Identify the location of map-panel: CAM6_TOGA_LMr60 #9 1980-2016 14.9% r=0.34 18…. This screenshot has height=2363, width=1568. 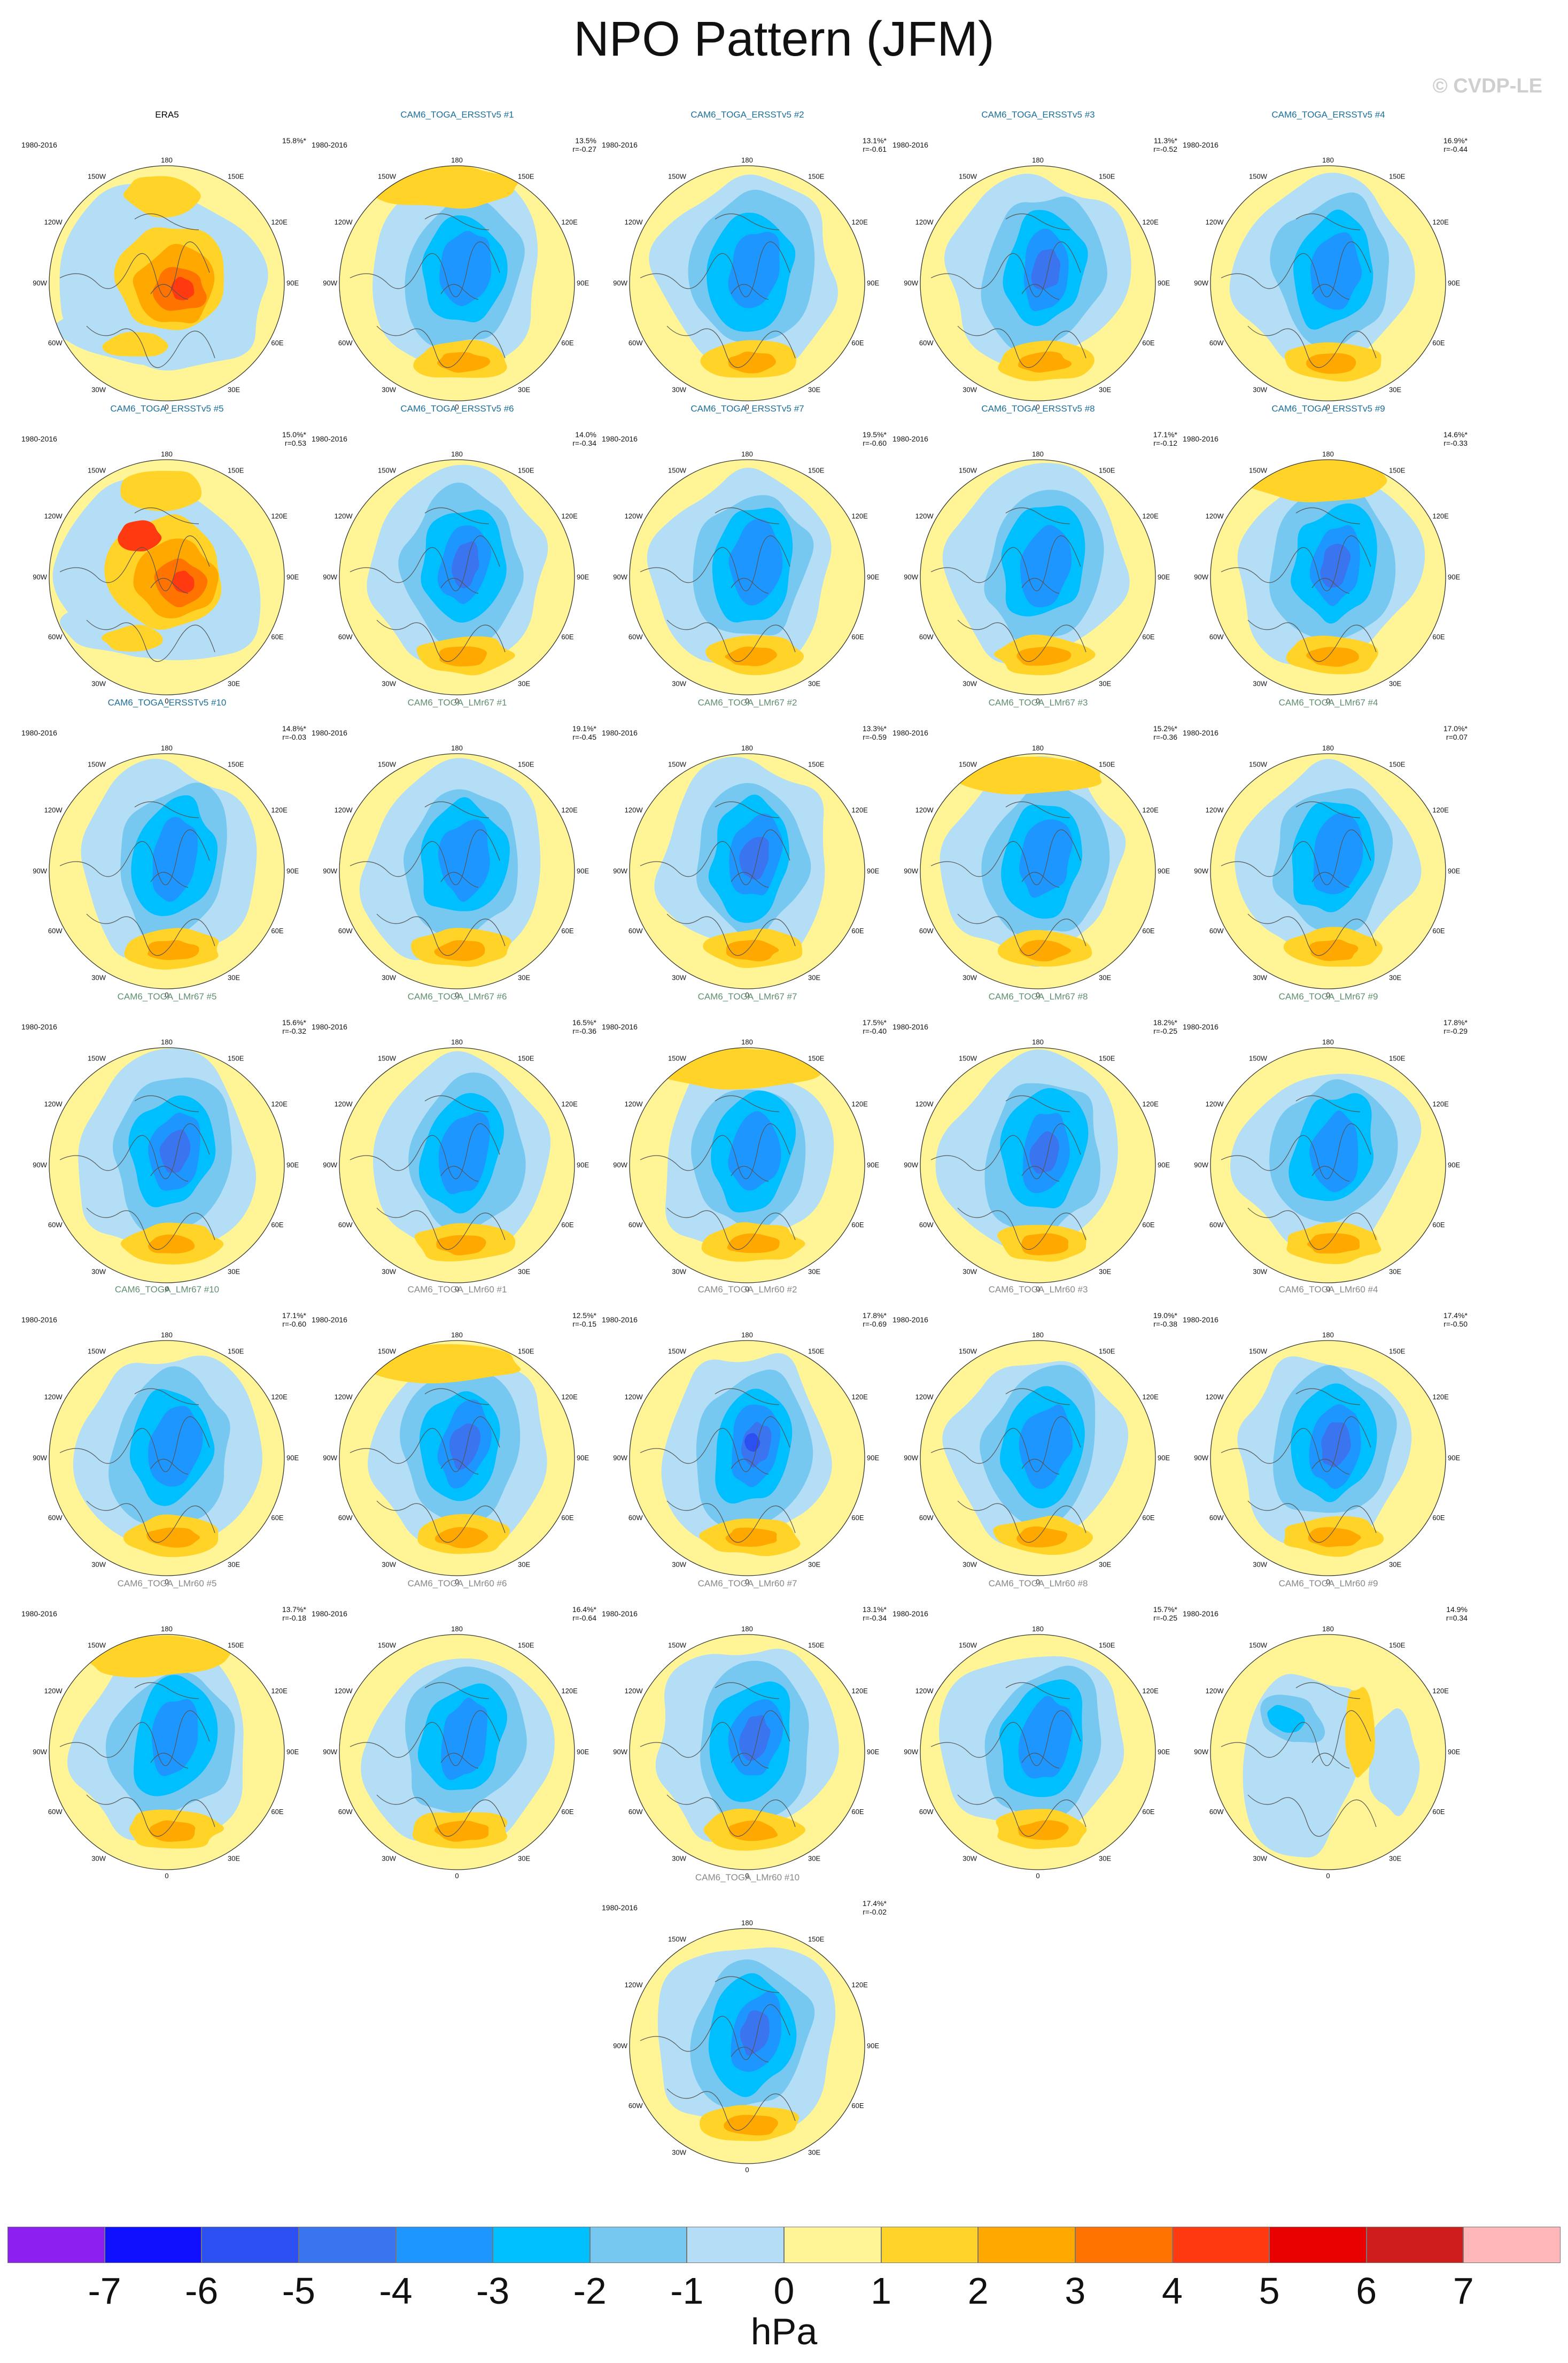
(1329, 1729).